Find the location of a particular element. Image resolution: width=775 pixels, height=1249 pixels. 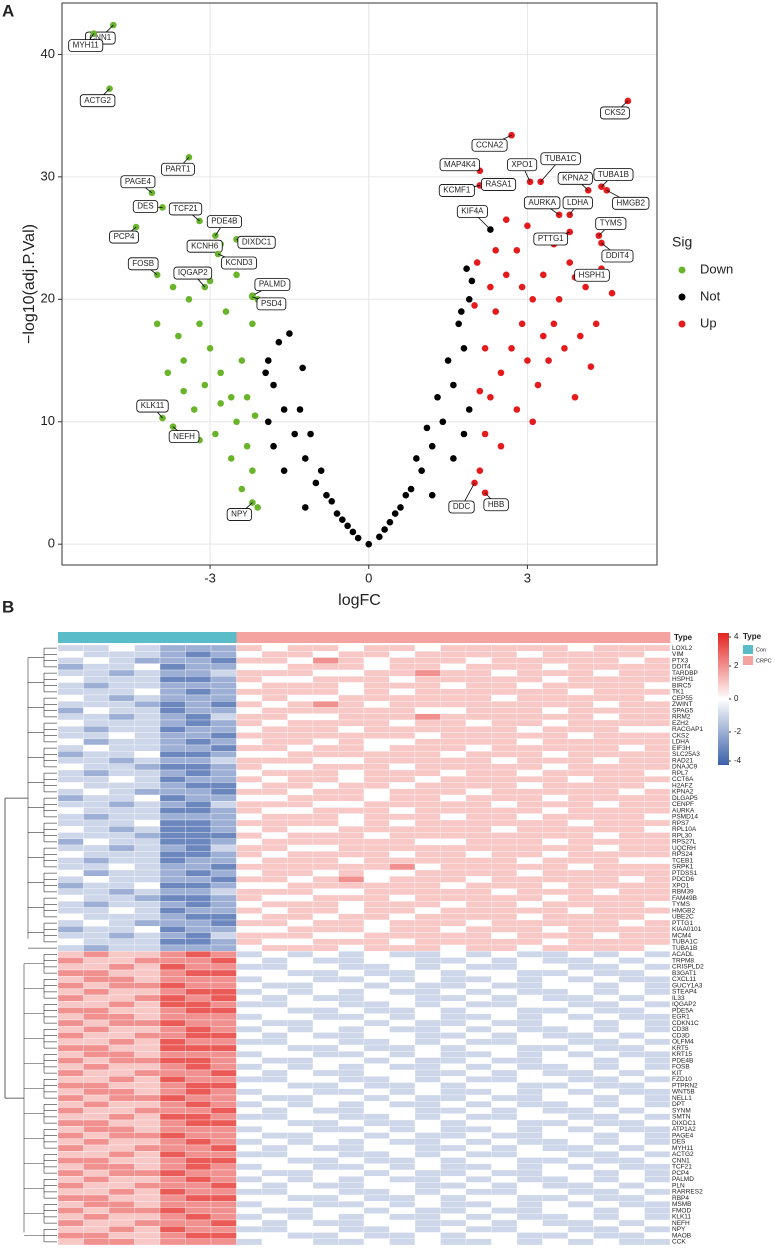

row-label: RPL10A is located at coordinates (684, 829).